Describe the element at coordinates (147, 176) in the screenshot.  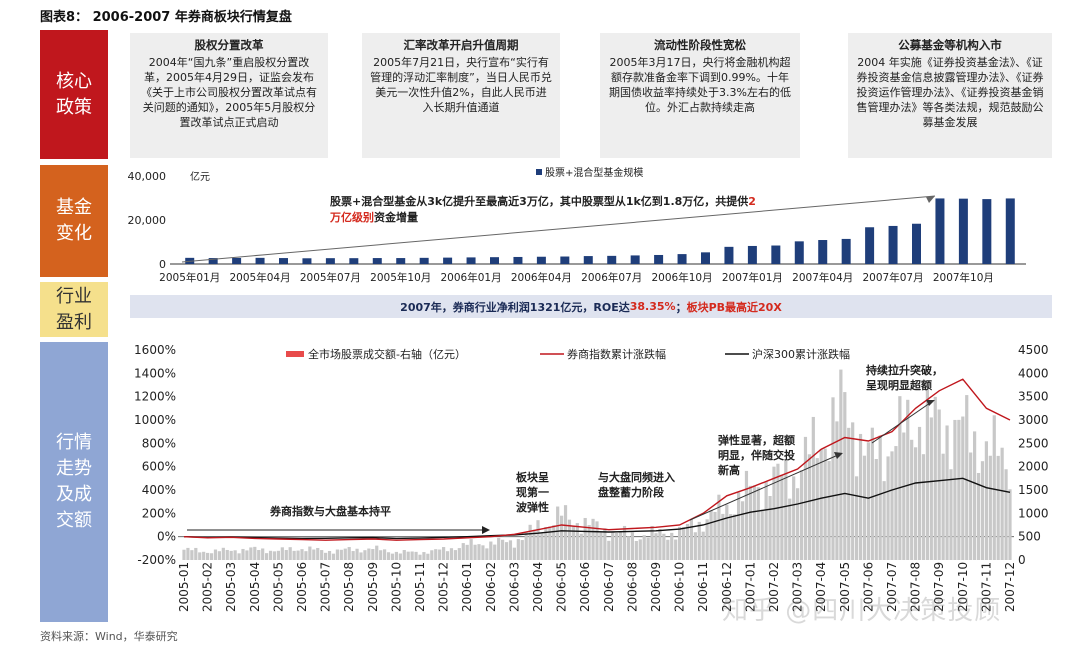
I see `fund-y-tick-label: 40,000` at that location.